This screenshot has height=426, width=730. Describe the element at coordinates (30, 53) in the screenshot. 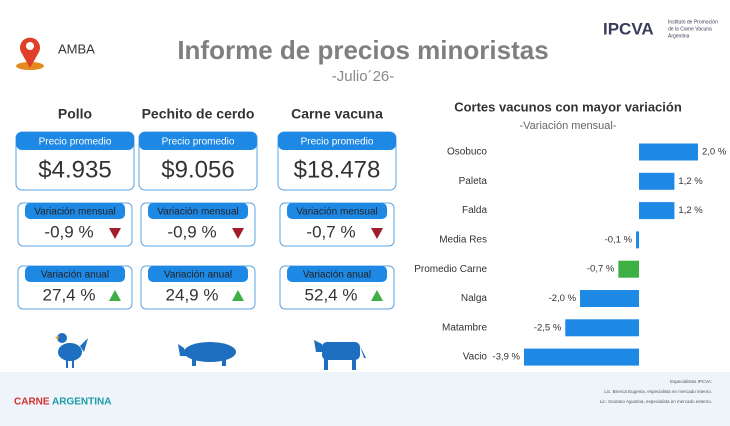

I see `pin-icon` at that location.